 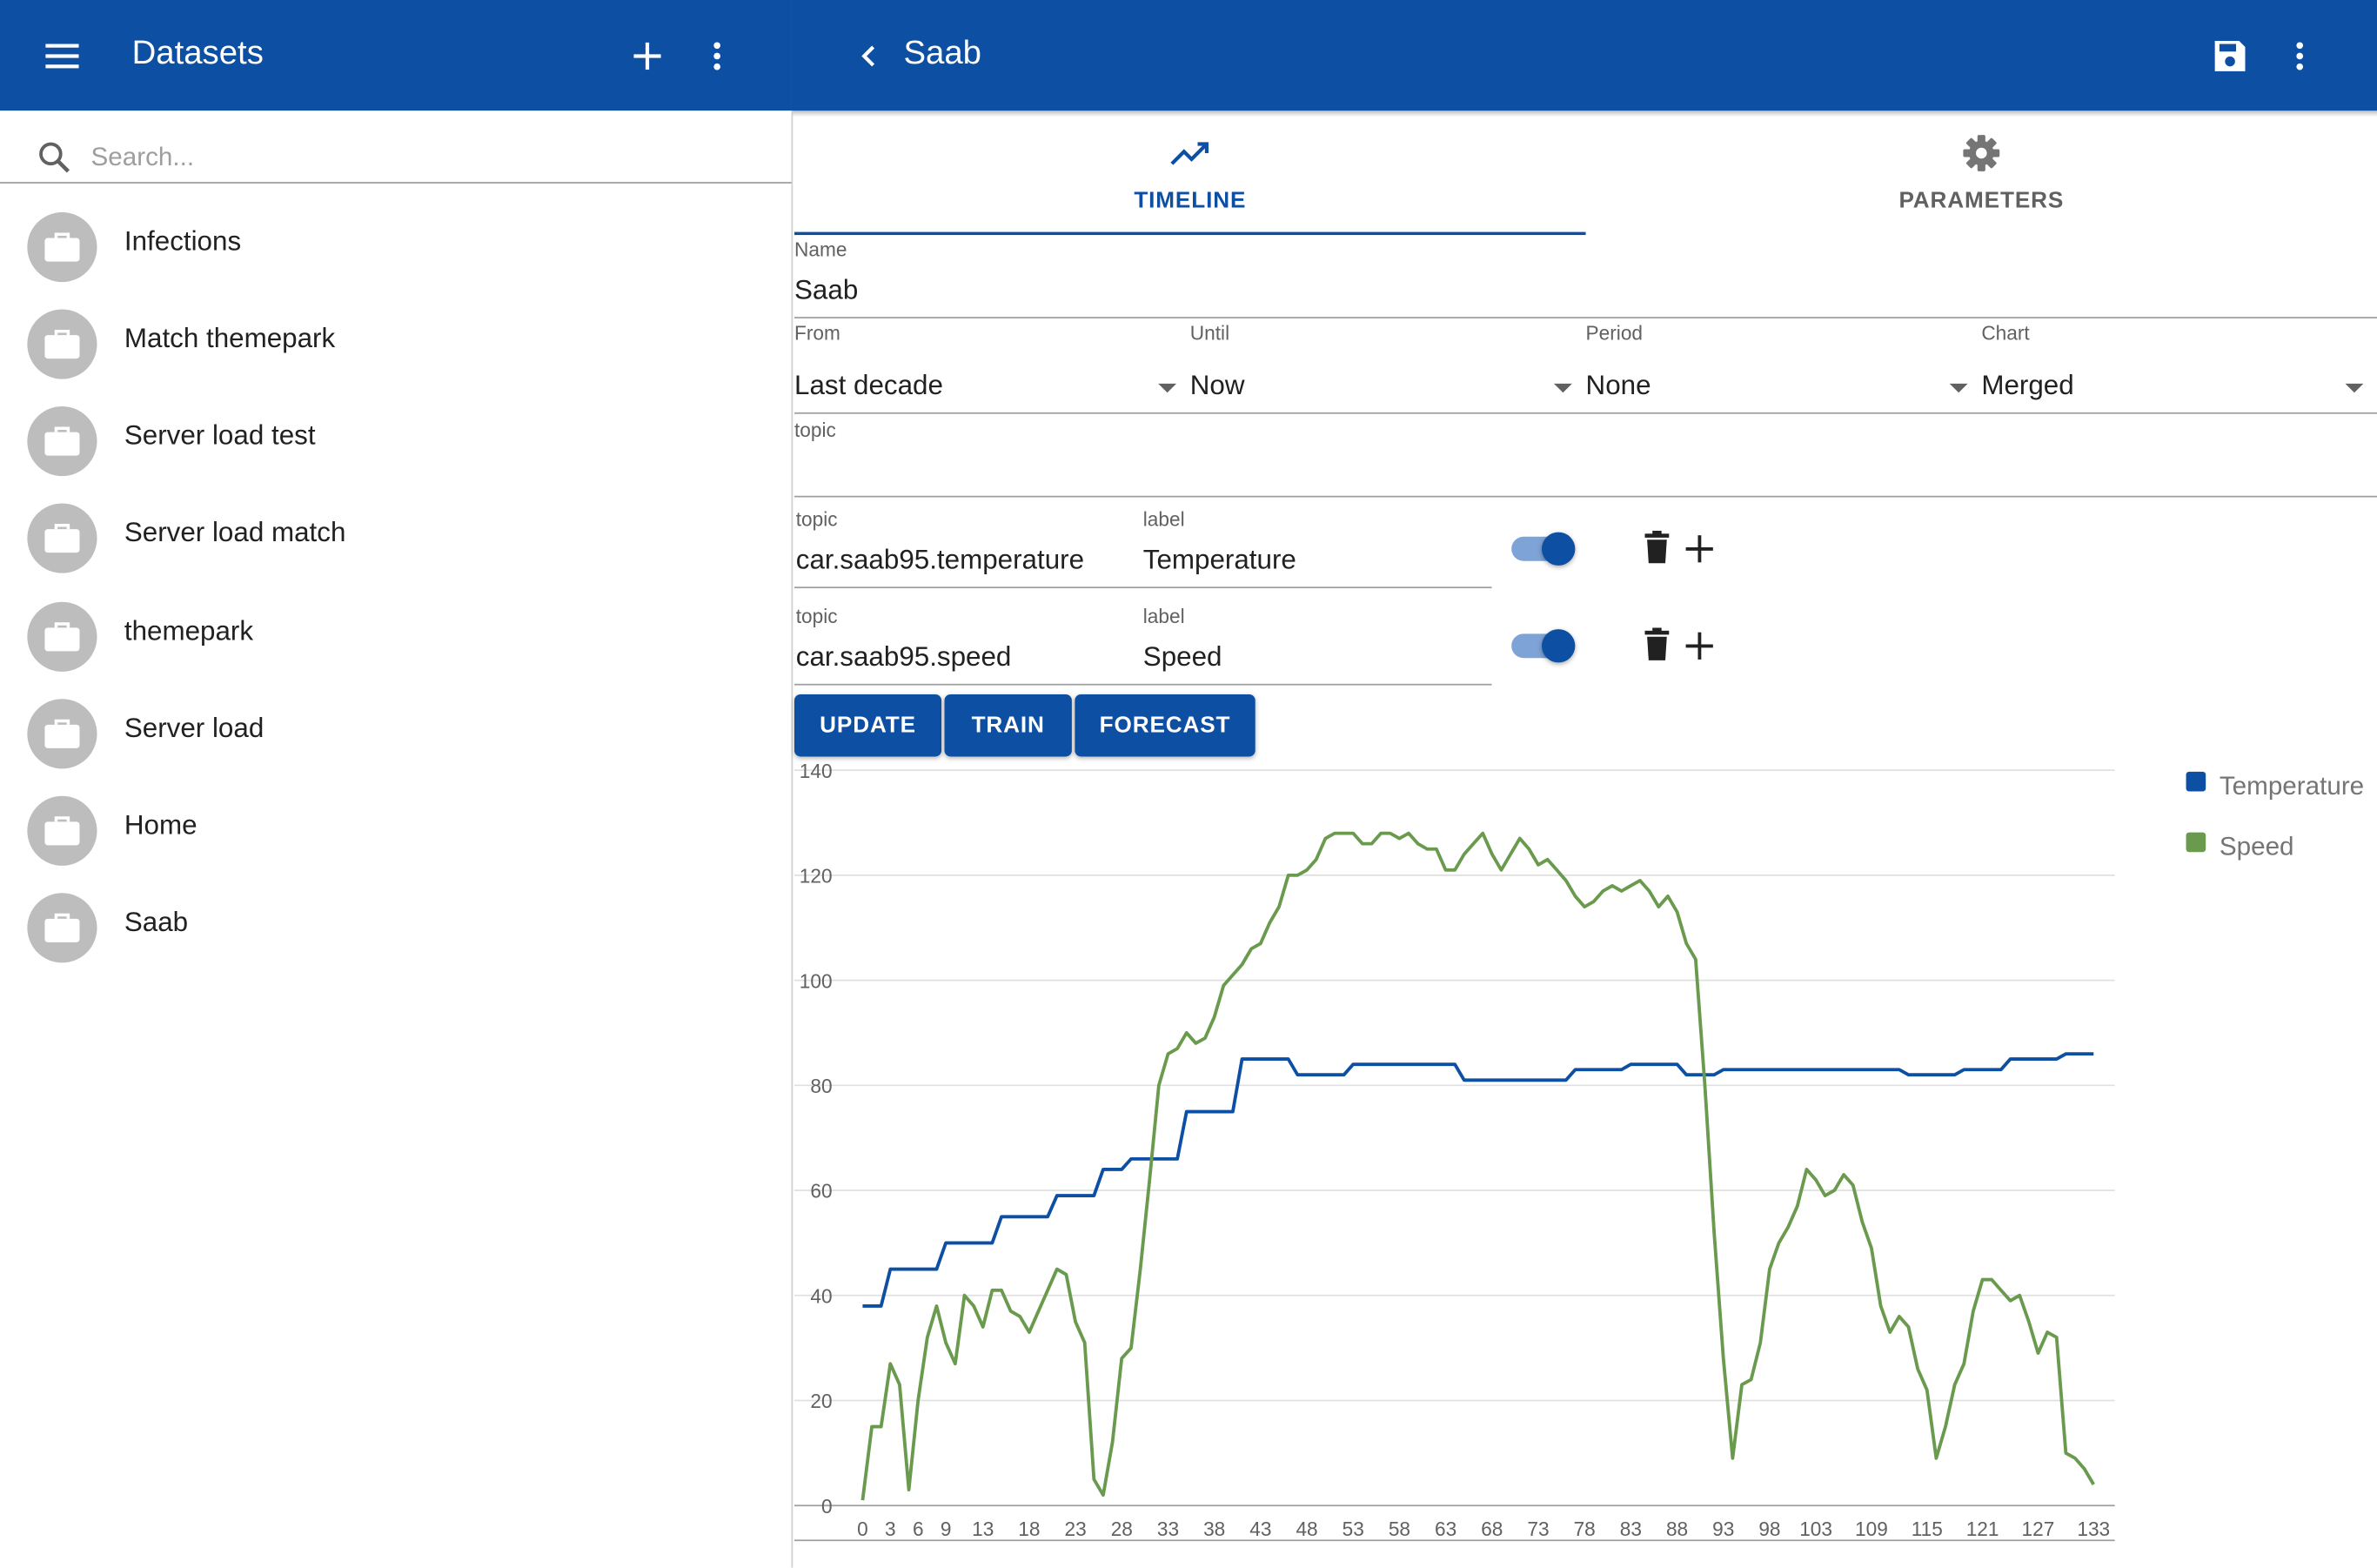 I want to click on x-tick-label: 3, so click(x=890, y=1529).